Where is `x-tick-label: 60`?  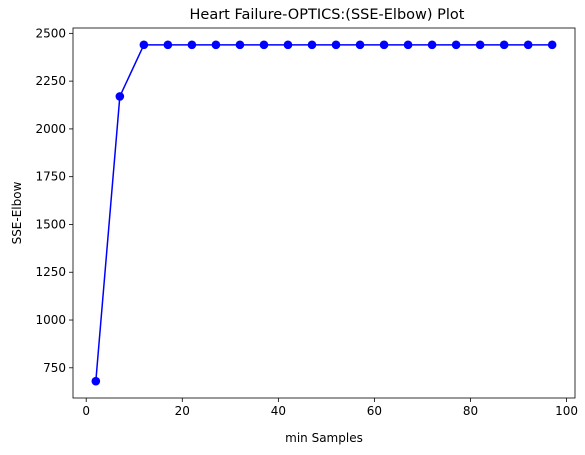
x-tick-label: 60 is located at coordinates (374, 411).